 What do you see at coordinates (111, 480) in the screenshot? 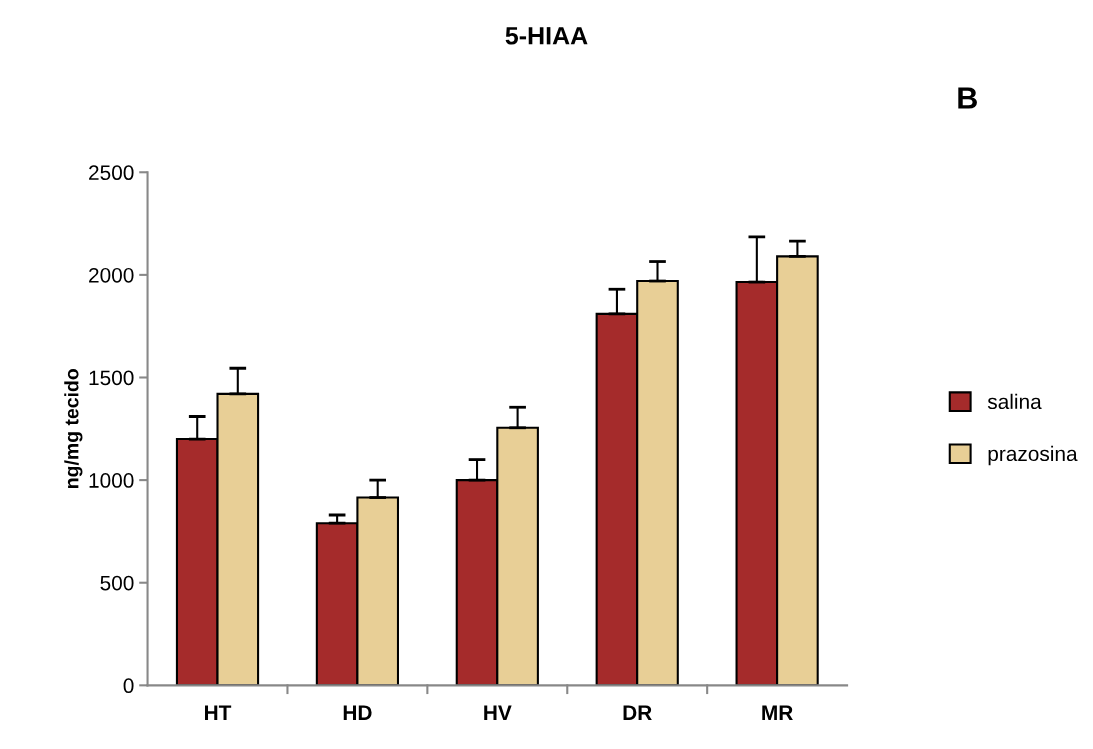
I see `y-tick-label: 1000` at bounding box center [111, 480].